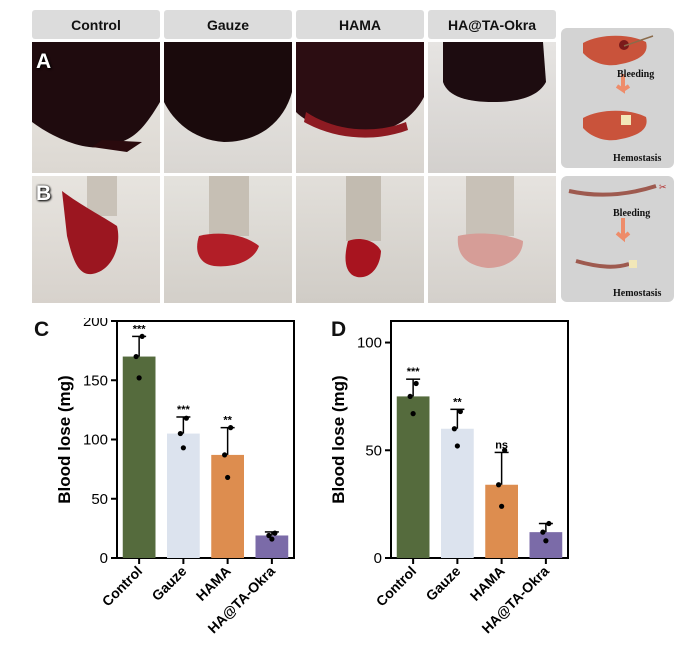  What do you see at coordinates (414, 372) in the screenshot?
I see `chart-d-significance-0: ***` at bounding box center [414, 372].